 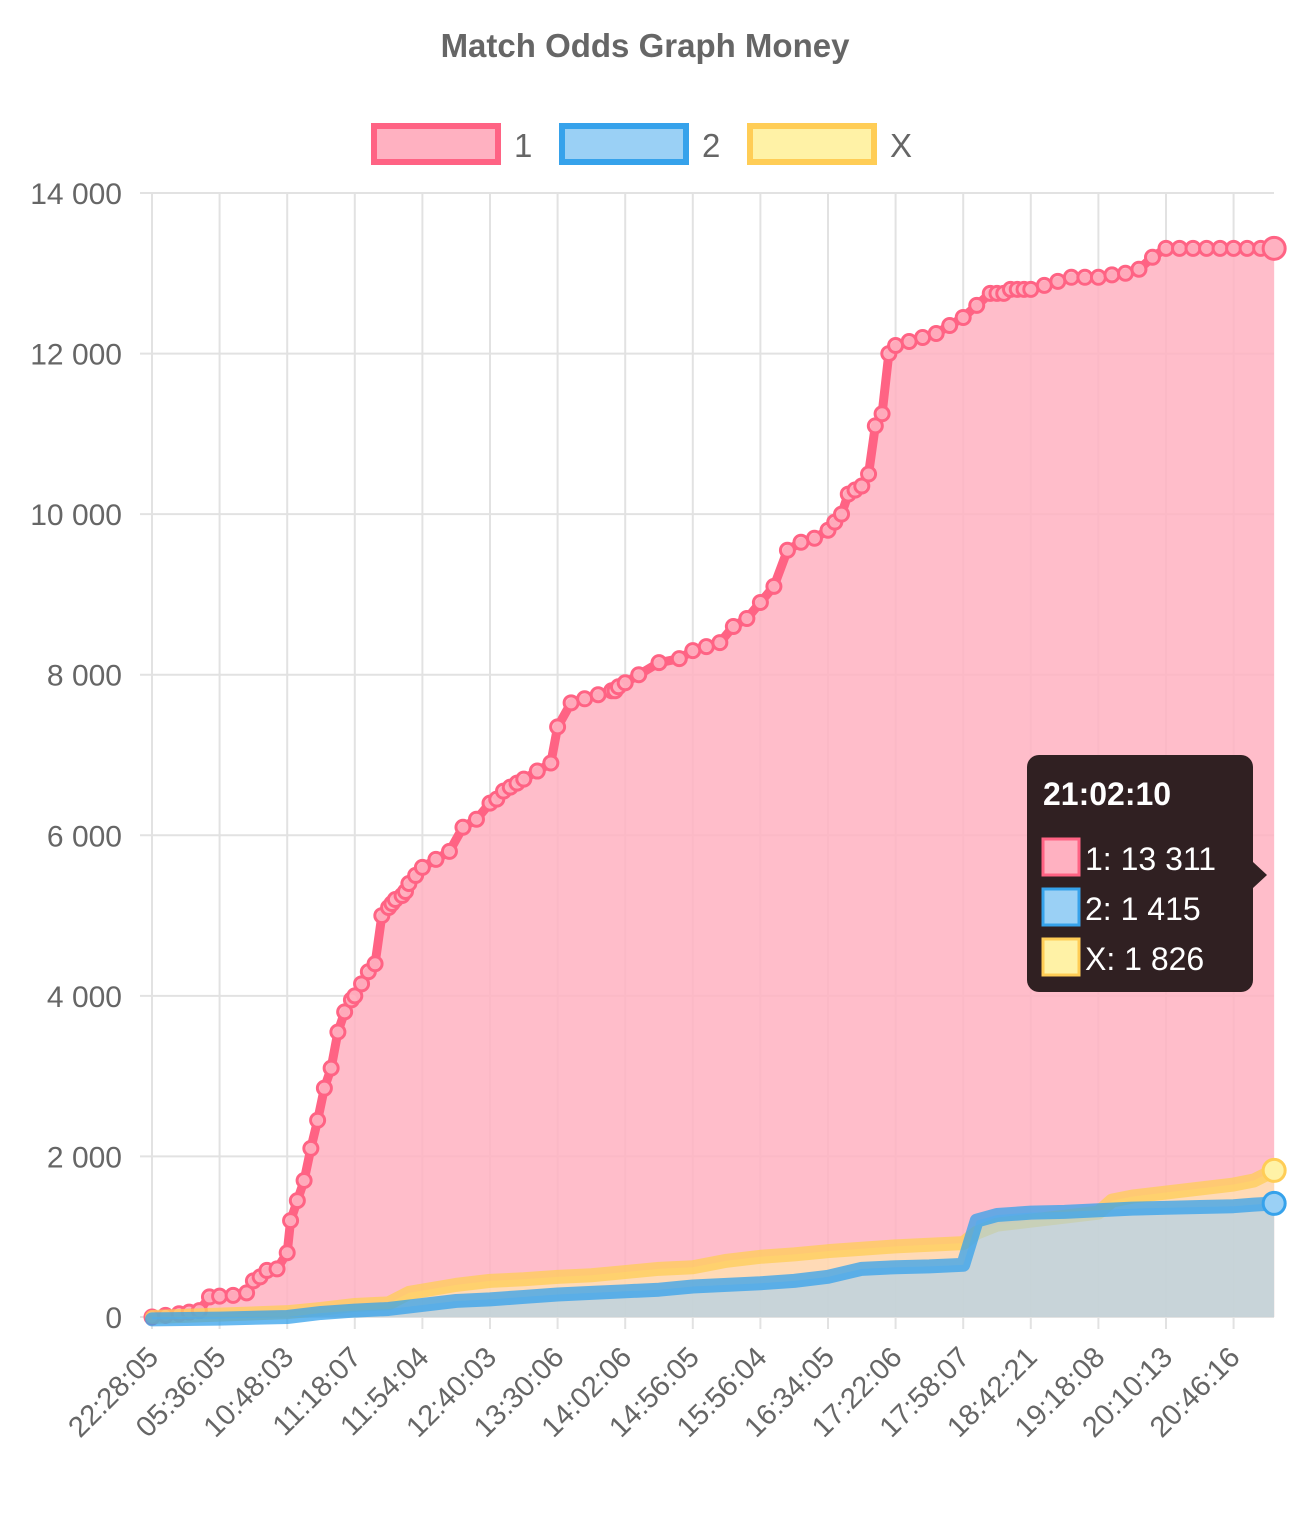 I want to click on y-tick-label: 2 000, so click(x=84, y=1157).